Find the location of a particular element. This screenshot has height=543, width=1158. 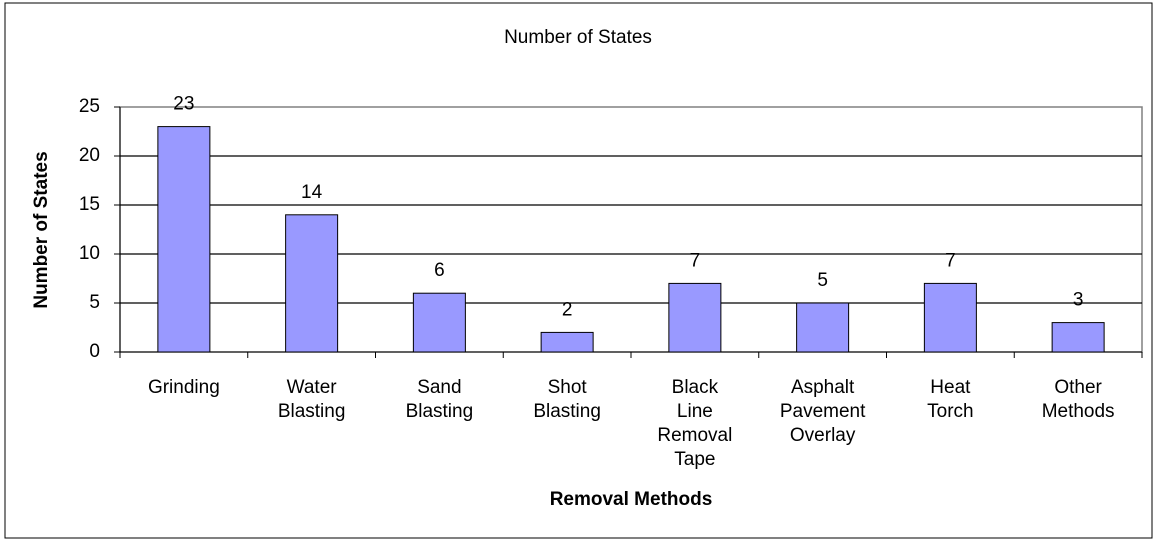

x-tick-label: Asphalt Pavement Overlay is located at coordinates (822, 411).